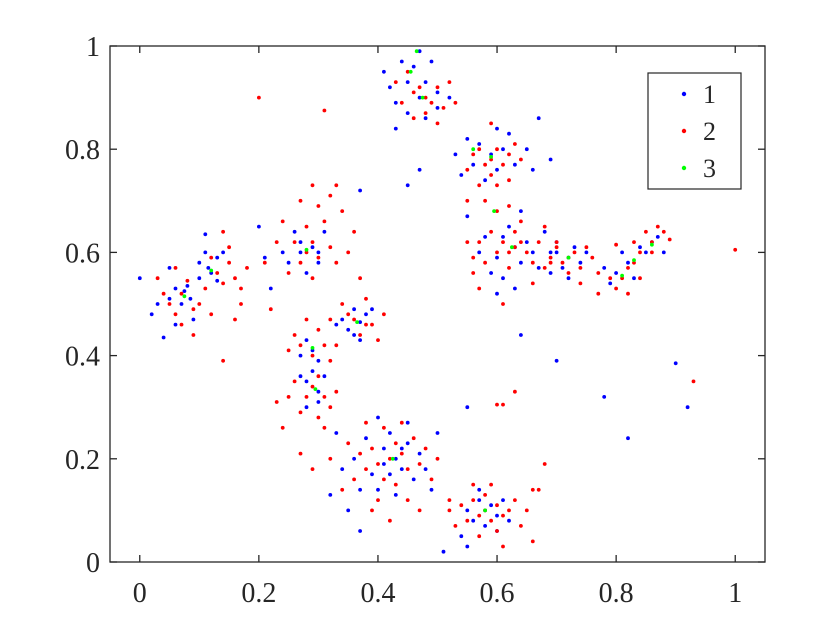  Describe the element at coordinates (694, 131) in the screenshot. I see `legend: 1 2 3` at that location.